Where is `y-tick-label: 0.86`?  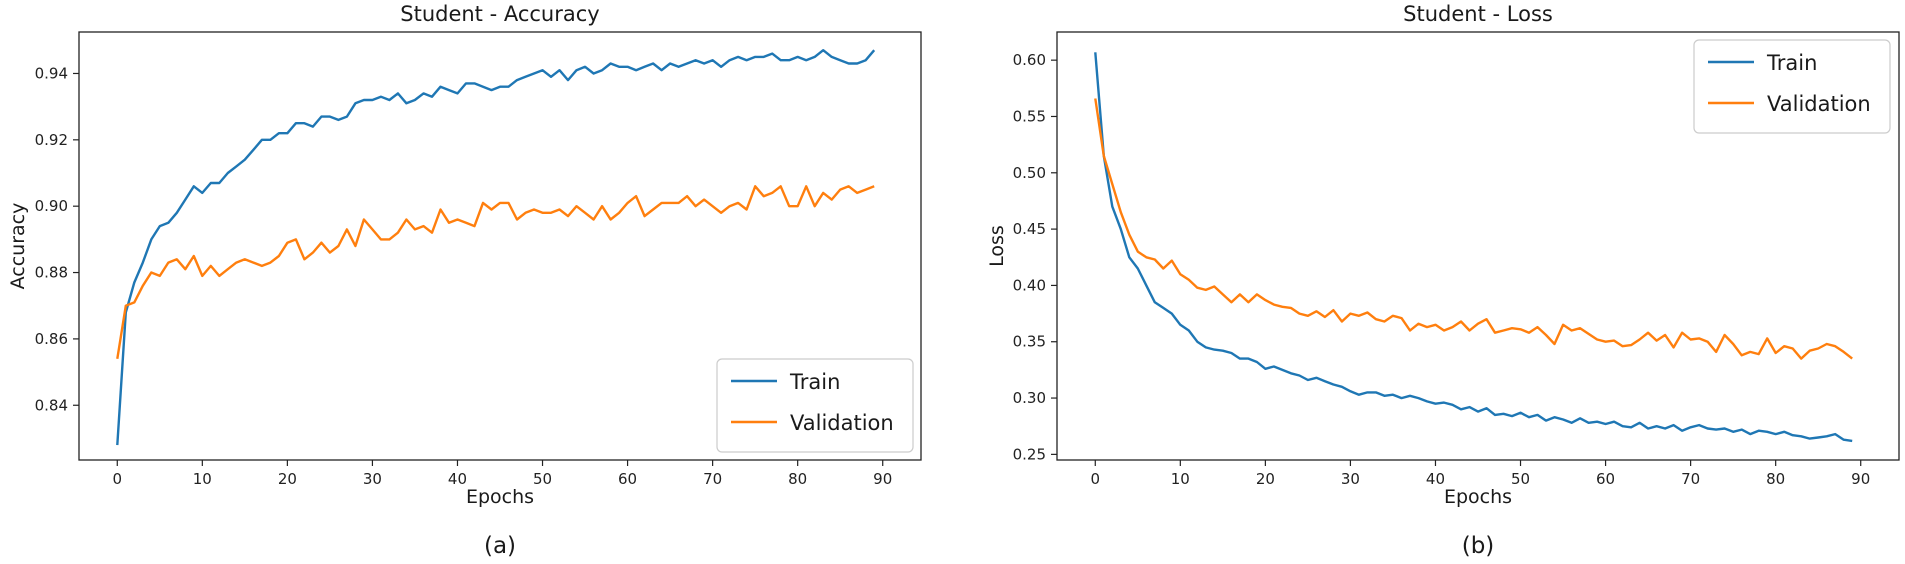 y-tick-label: 0.86 is located at coordinates (51, 339).